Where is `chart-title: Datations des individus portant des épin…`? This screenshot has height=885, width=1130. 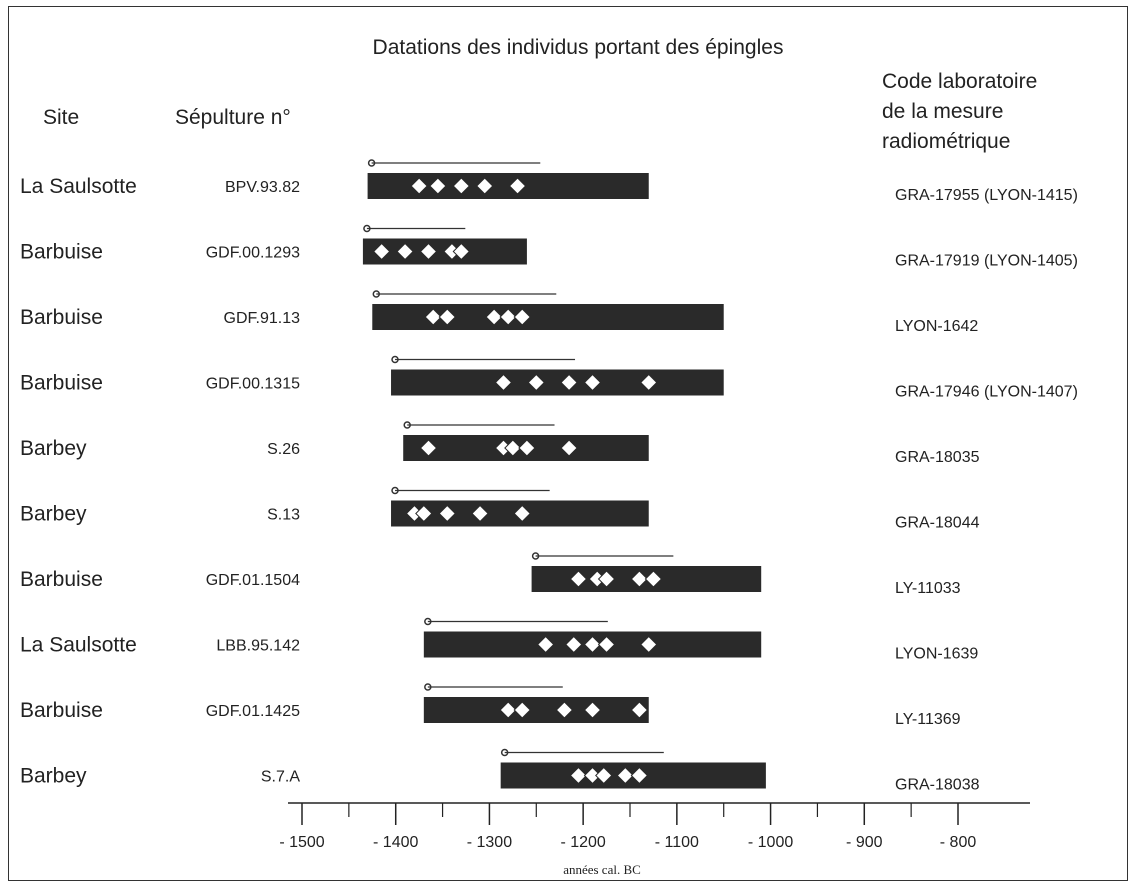 chart-title: Datations des individus portant des épin… is located at coordinates (578, 47).